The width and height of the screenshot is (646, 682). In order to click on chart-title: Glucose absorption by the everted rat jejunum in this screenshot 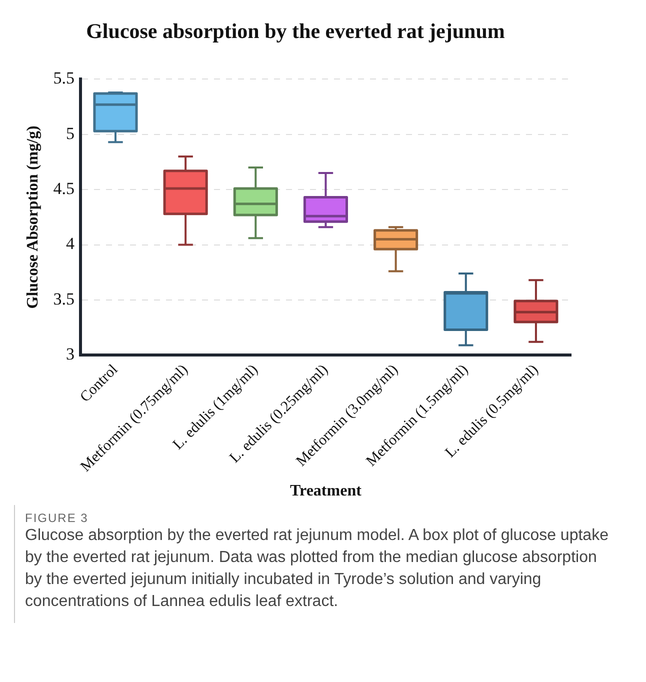, I will do `click(296, 31)`.